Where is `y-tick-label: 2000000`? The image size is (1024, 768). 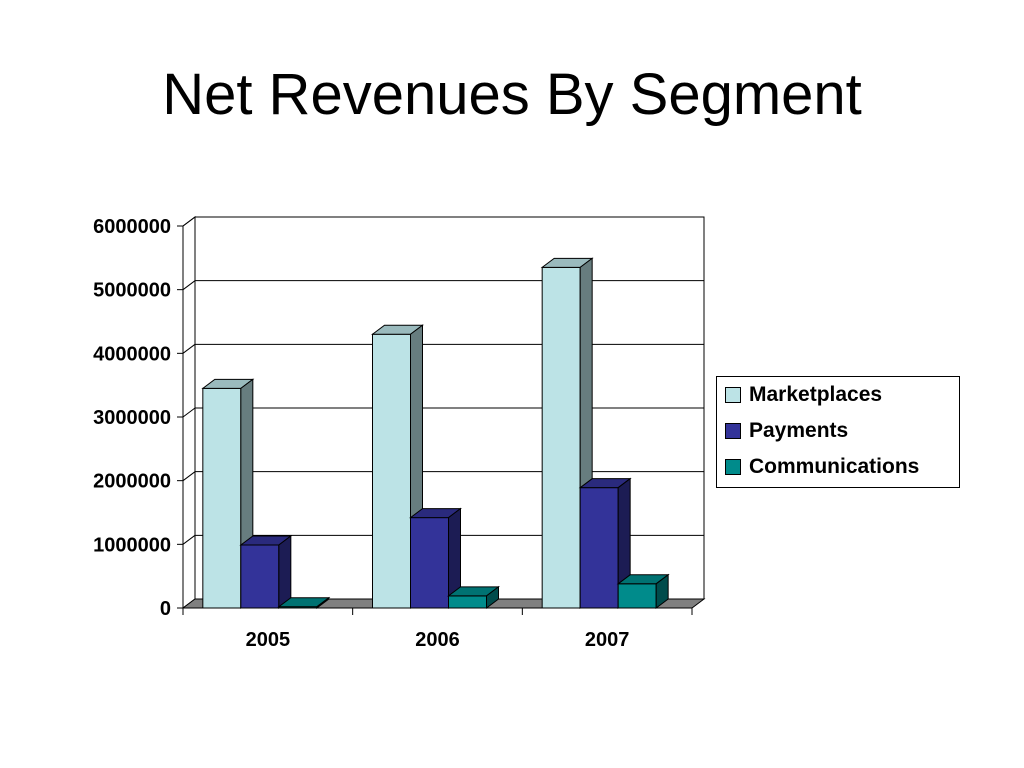 y-tick-label: 2000000 is located at coordinates (132, 482).